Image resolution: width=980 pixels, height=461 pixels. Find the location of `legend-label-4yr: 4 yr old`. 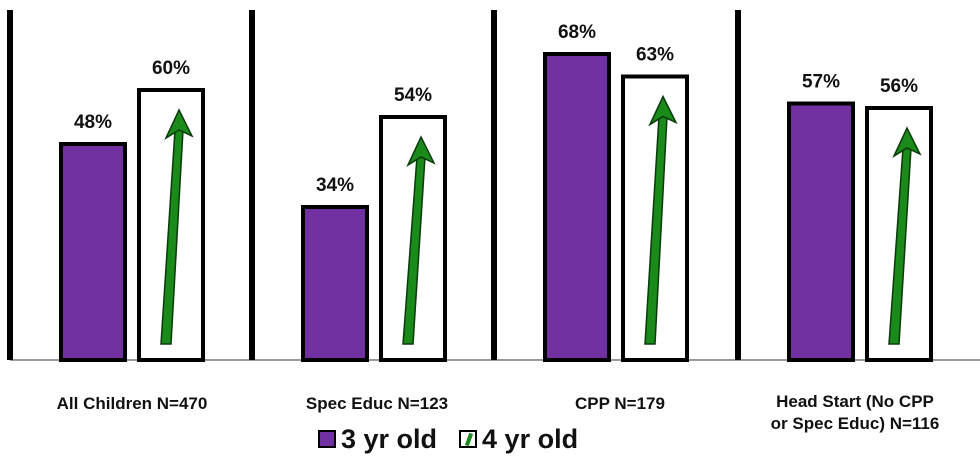

legend-label-4yr: 4 yr old is located at coordinates (530, 439).